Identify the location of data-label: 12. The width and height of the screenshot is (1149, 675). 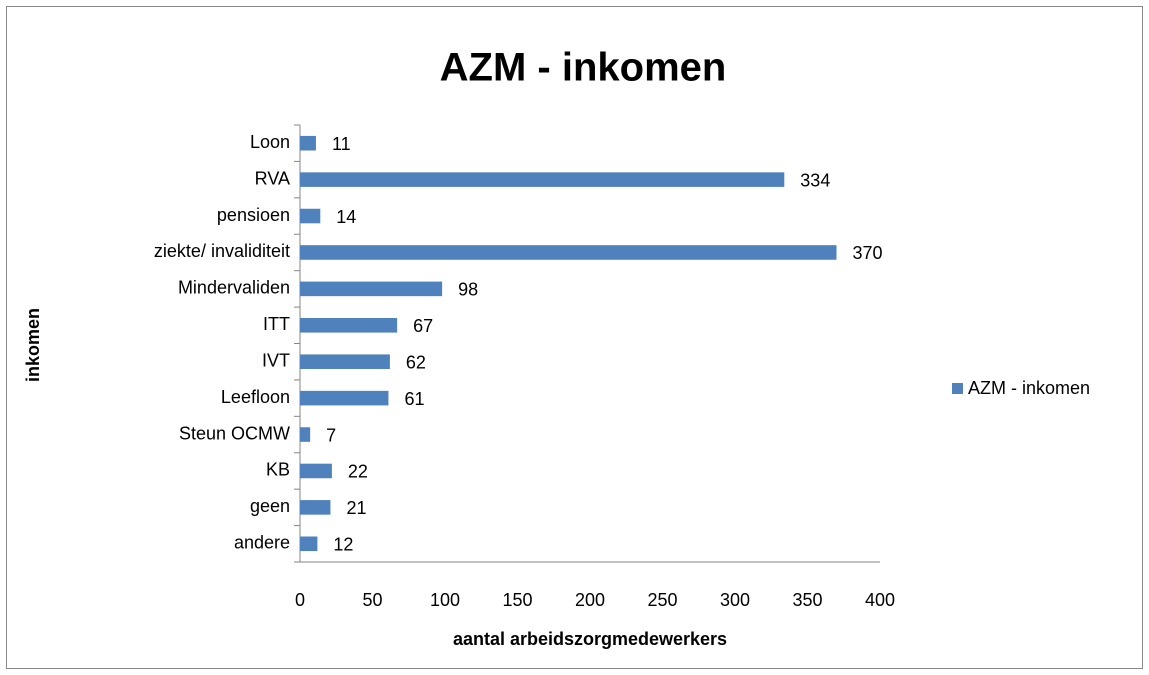
(343, 545).